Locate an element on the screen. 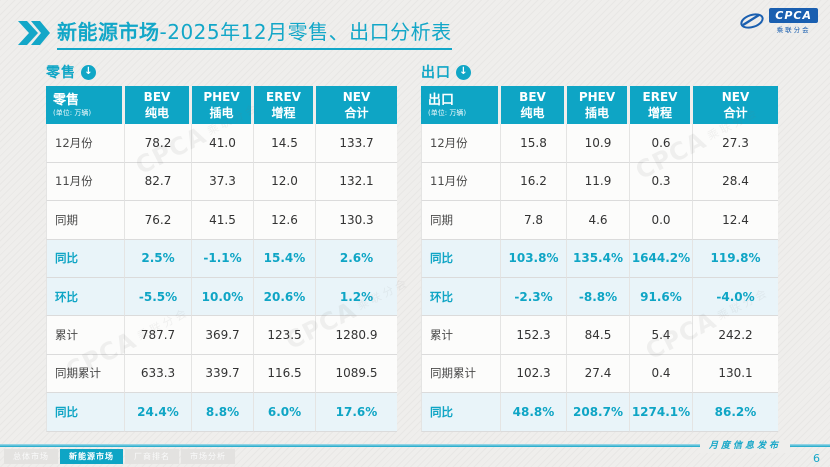 The image size is (830, 467). table-cell: -5.5% is located at coordinates (158, 297).